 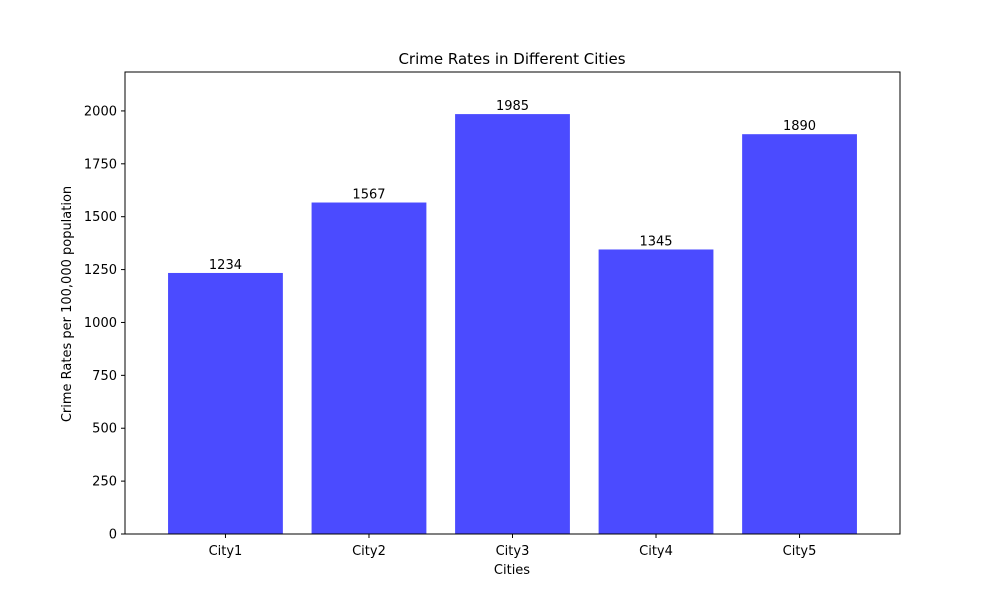 I want to click on x-tick-label-city4: City4, so click(x=656, y=551).